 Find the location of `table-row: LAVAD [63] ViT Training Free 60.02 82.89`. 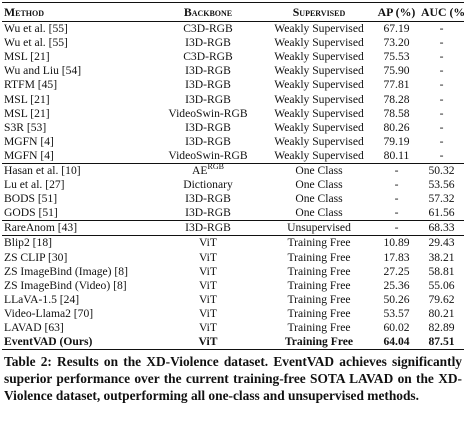

table-row: LAVAD [63] ViT Training Free 60.02 82.89 is located at coordinates (233, 328).